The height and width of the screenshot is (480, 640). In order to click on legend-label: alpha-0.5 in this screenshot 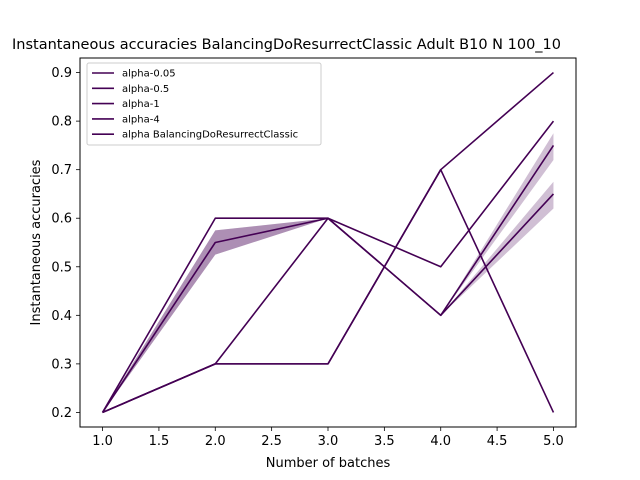, I will do `click(145, 89)`.